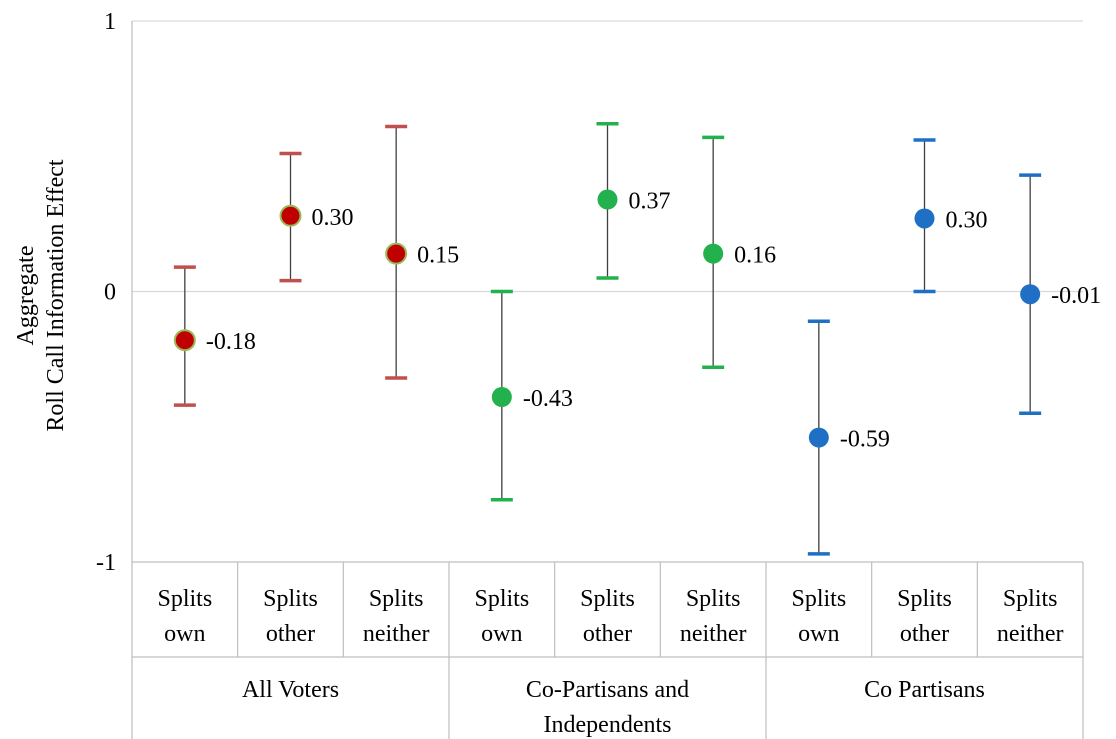 The image size is (1116, 739). I want to click on group-label: Co Partisans, so click(924, 690).